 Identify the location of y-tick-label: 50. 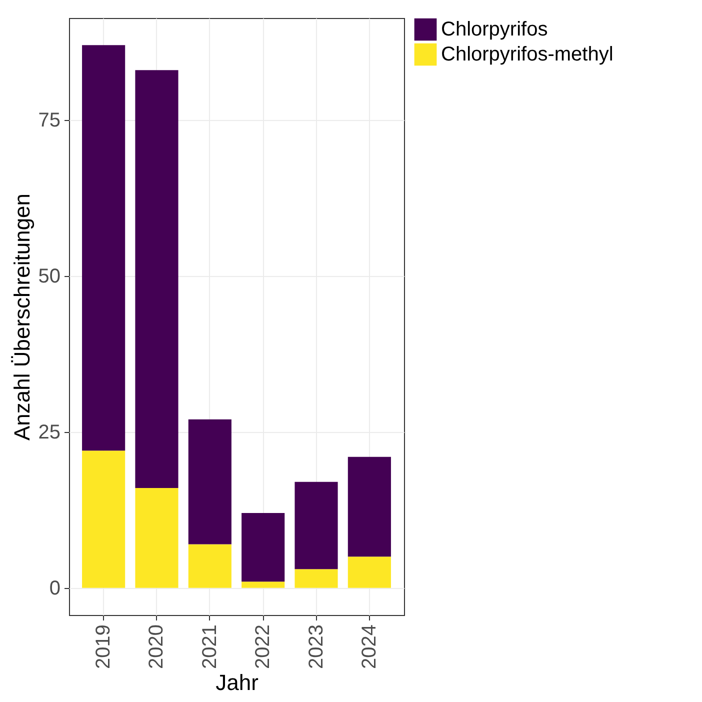
(49, 276).